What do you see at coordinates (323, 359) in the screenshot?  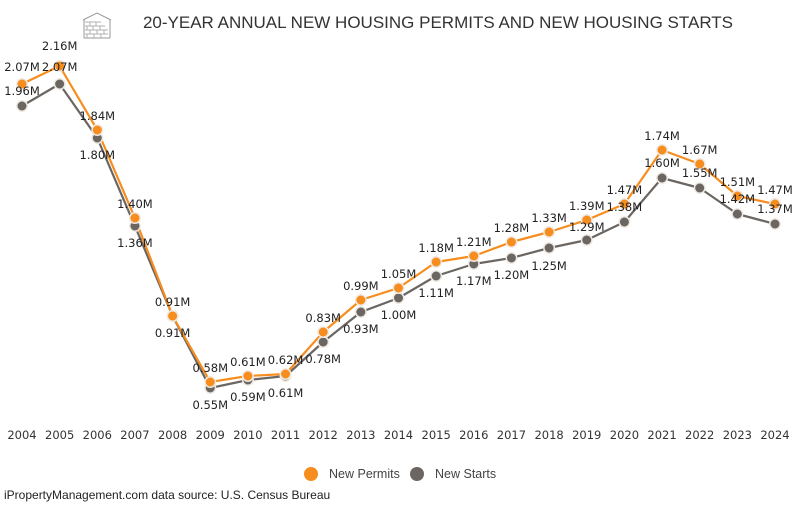 I see `data-label-new-starts: 0.78M` at bounding box center [323, 359].